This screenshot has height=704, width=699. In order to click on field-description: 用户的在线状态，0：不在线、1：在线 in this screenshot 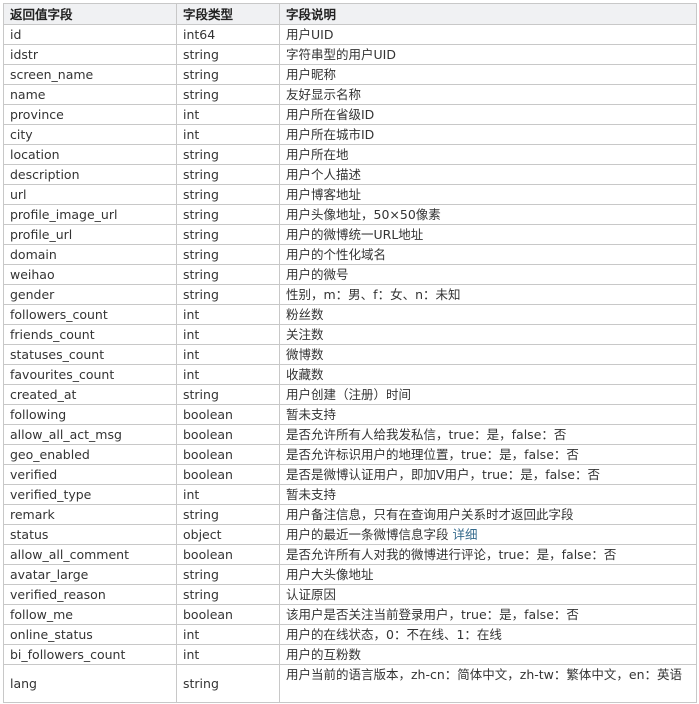, I will do `click(488, 634)`.